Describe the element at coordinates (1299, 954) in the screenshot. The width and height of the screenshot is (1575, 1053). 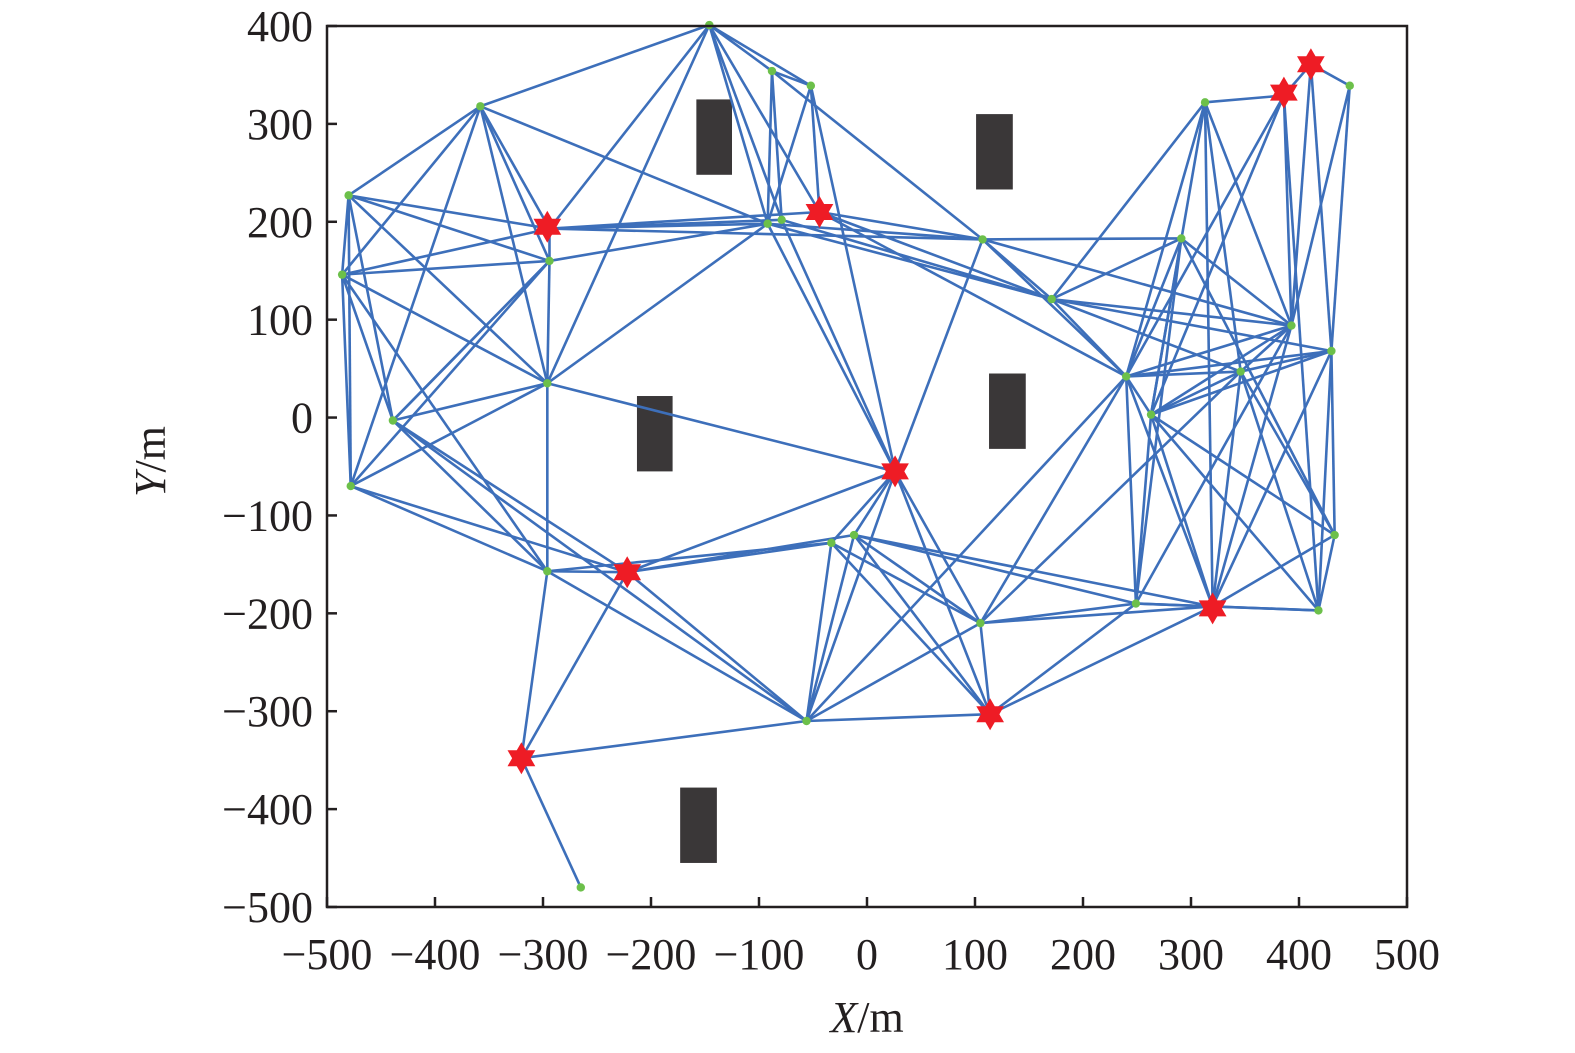
I see `x-tick-label: 400` at that location.